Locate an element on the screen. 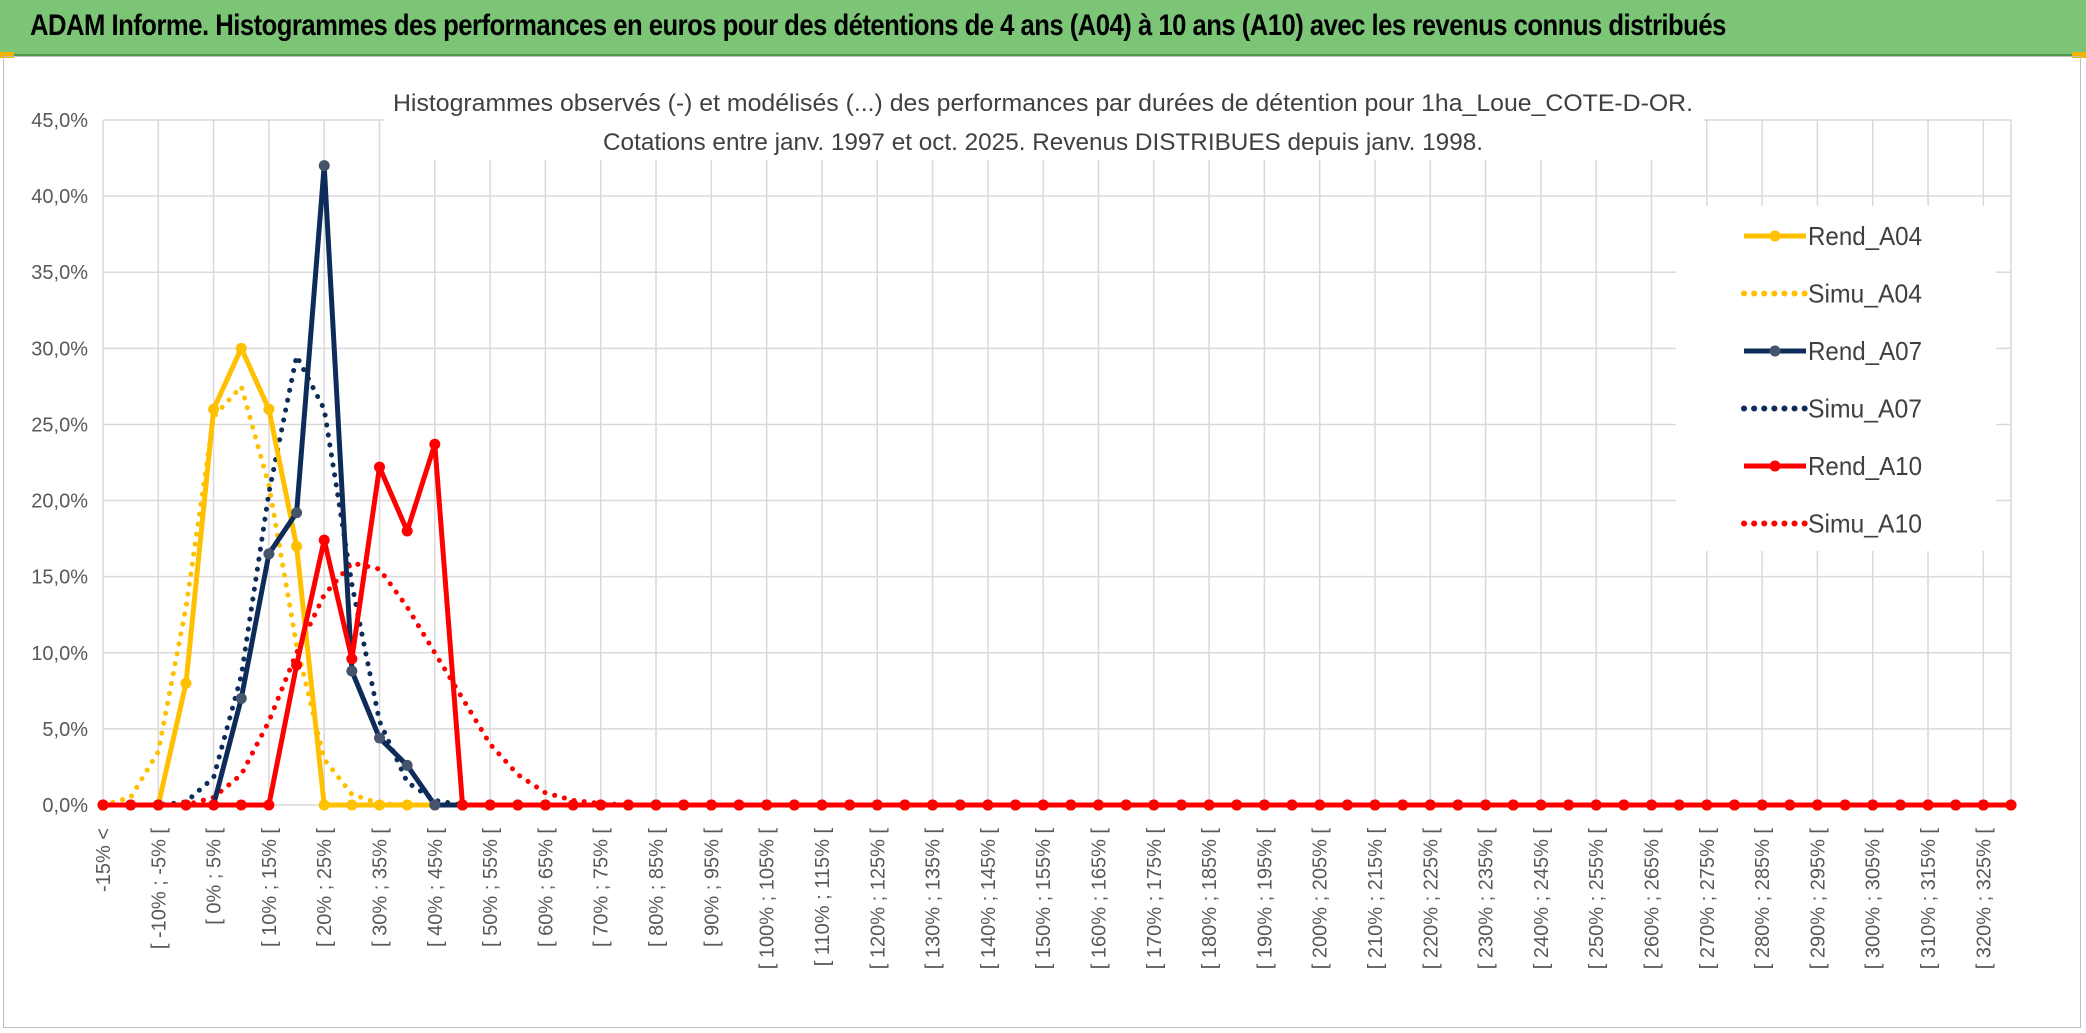  y-tick-label: 5,0% is located at coordinates (65, 730).